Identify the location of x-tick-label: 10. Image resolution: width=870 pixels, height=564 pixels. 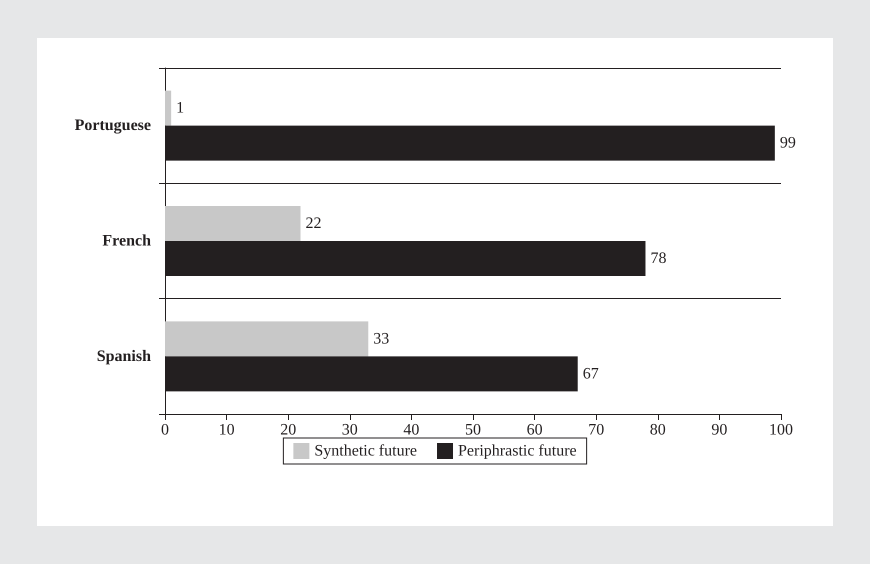
(226, 430).